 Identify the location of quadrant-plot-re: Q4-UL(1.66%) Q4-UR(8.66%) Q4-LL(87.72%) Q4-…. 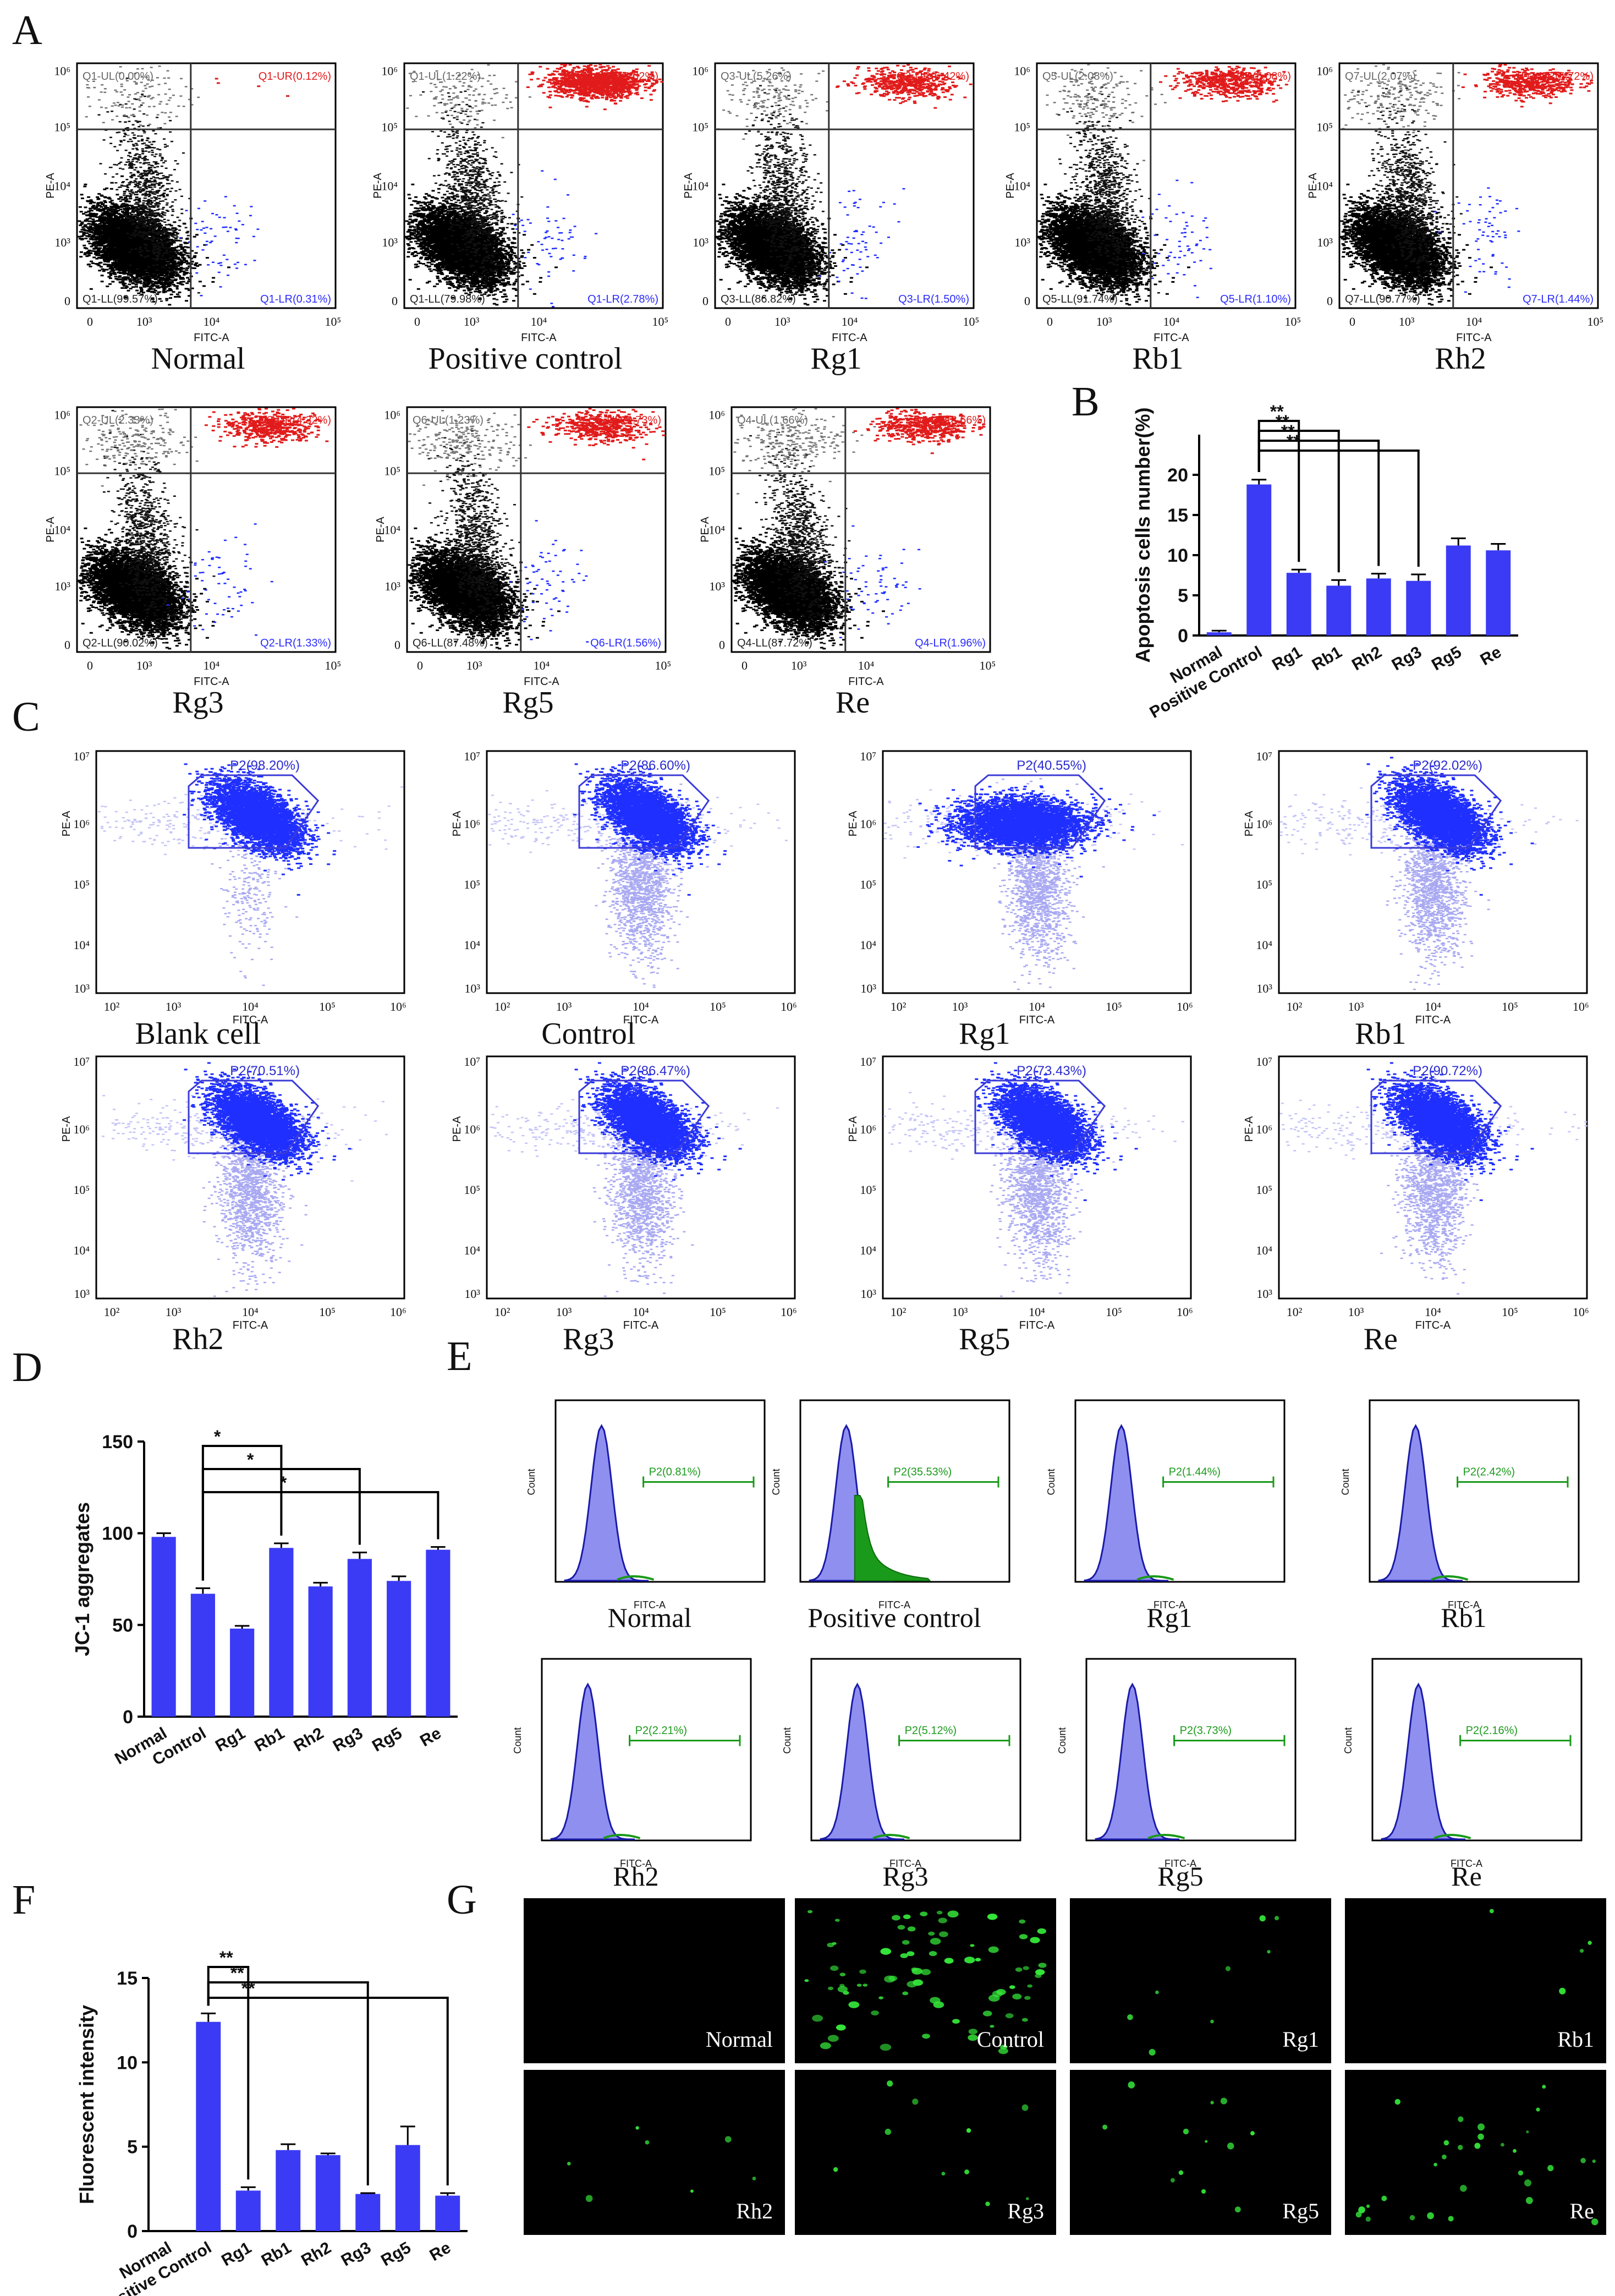
(847, 563).